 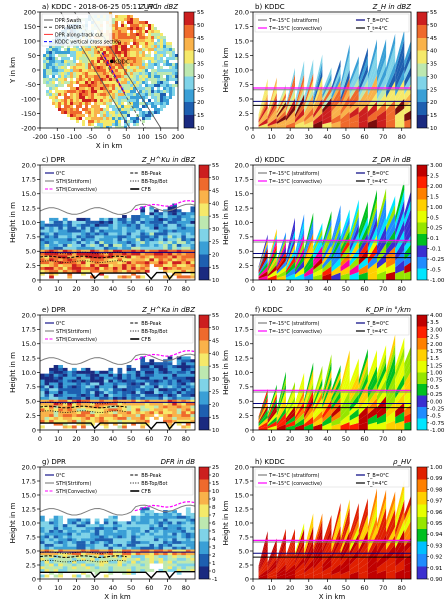 I want to click on x-tick-label: 80, so click(x=186, y=588).